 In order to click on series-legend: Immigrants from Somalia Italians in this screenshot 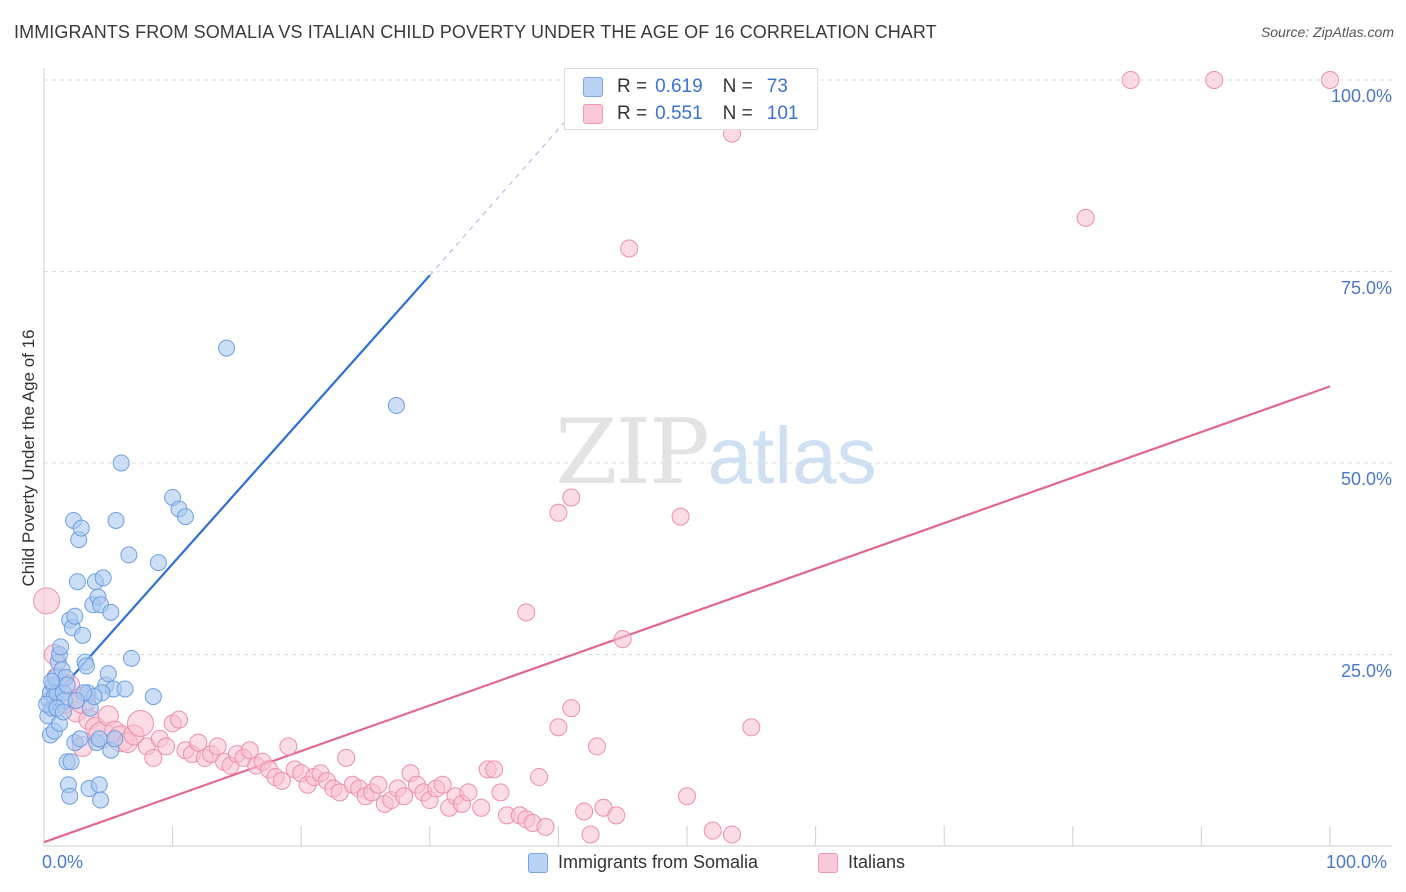, I will do `click(703, 865)`.